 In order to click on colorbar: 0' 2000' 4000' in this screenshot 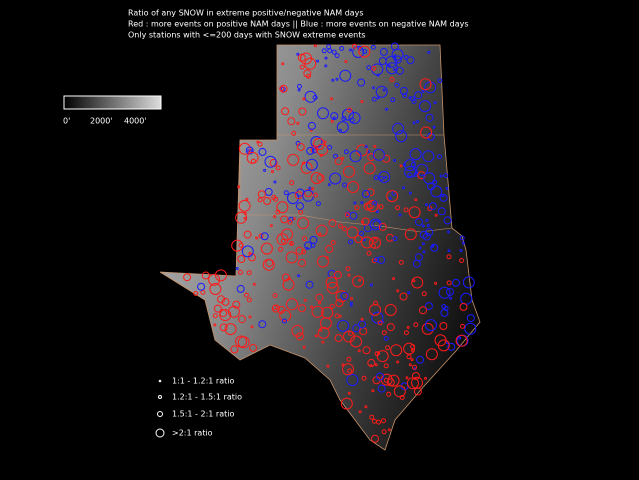, I will do `click(112, 110)`.